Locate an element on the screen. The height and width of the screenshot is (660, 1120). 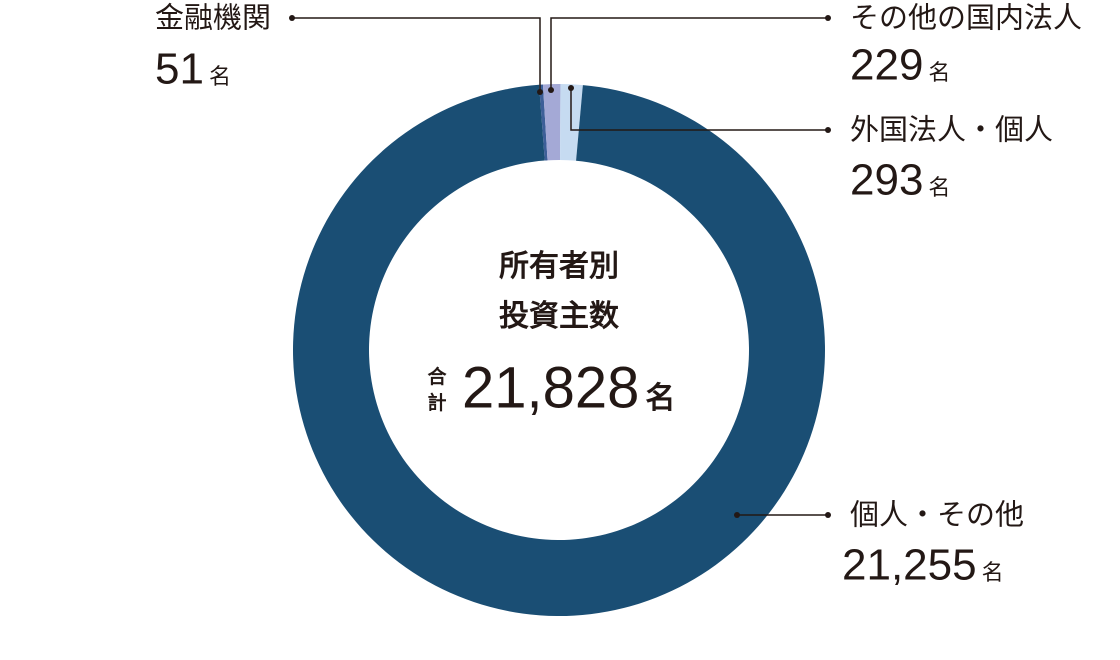
value-label: 229 is located at coordinates (886, 65).